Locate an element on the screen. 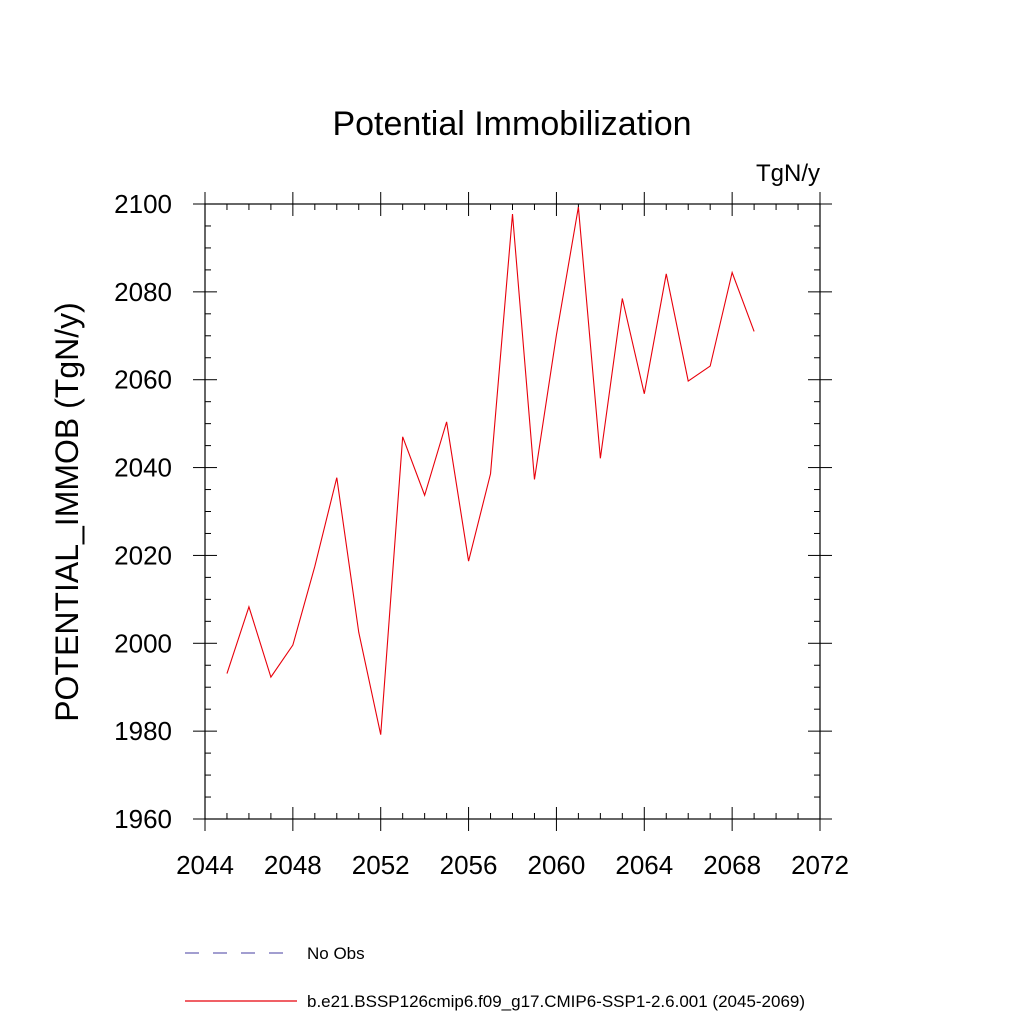 This screenshot has width=1024, height=1024. x-tick-label: 2072 is located at coordinates (820, 865).